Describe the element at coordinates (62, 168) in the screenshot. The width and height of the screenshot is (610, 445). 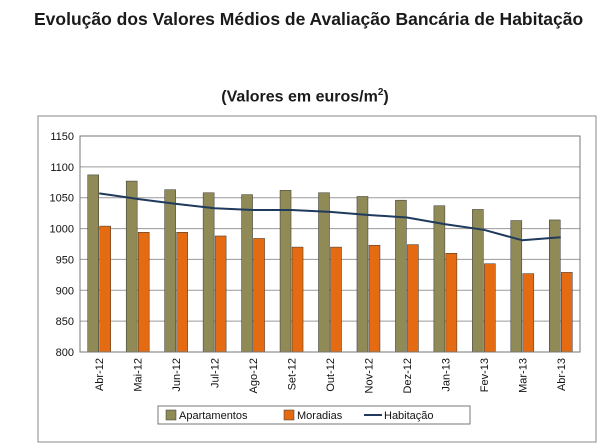
I see `y-tick-label: 1100` at that location.